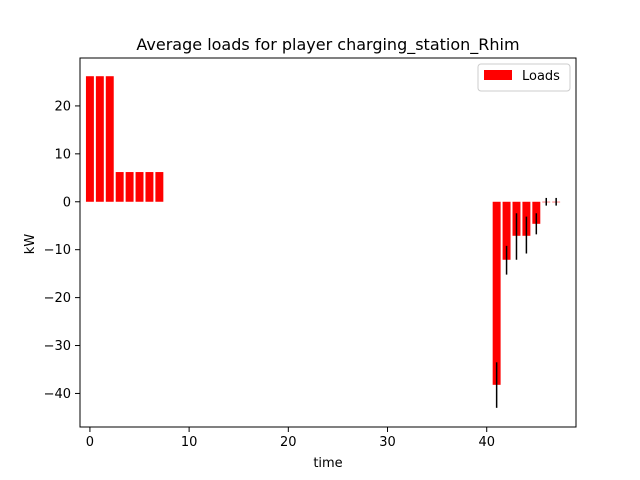 This screenshot has width=640, height=480. I want to click on legend: Loads, so click(524, 77).